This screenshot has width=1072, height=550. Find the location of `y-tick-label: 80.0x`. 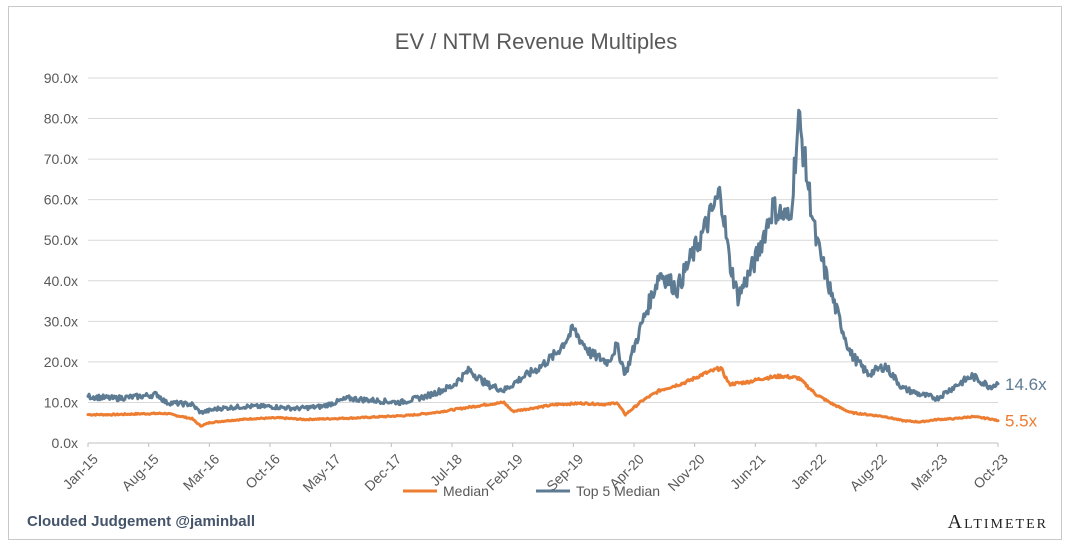

y-tick-label: 80.0x is located at coordinates (61, 119).